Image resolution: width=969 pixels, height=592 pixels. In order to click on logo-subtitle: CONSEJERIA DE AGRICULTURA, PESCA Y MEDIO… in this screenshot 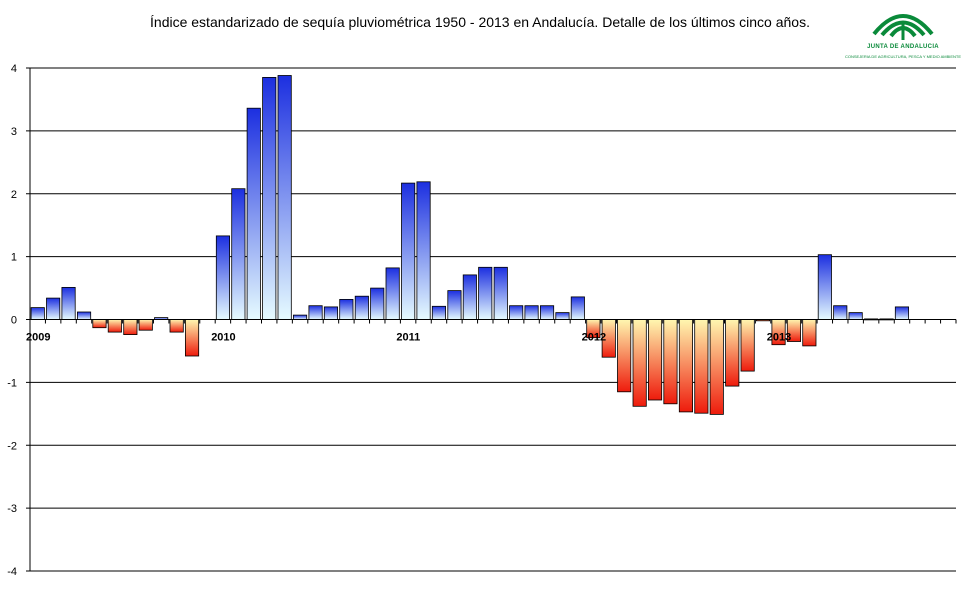, I will do `click(903, 56)`.